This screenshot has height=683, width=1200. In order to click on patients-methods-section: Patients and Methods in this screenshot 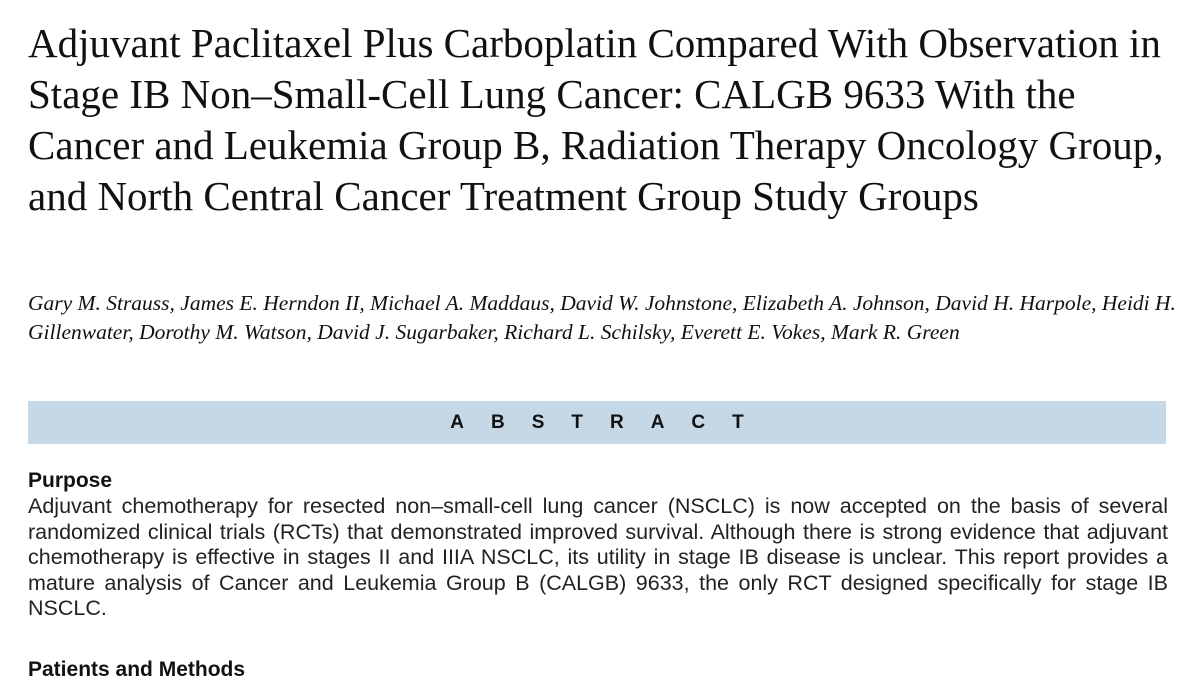, I will do `click(598, 670)`.